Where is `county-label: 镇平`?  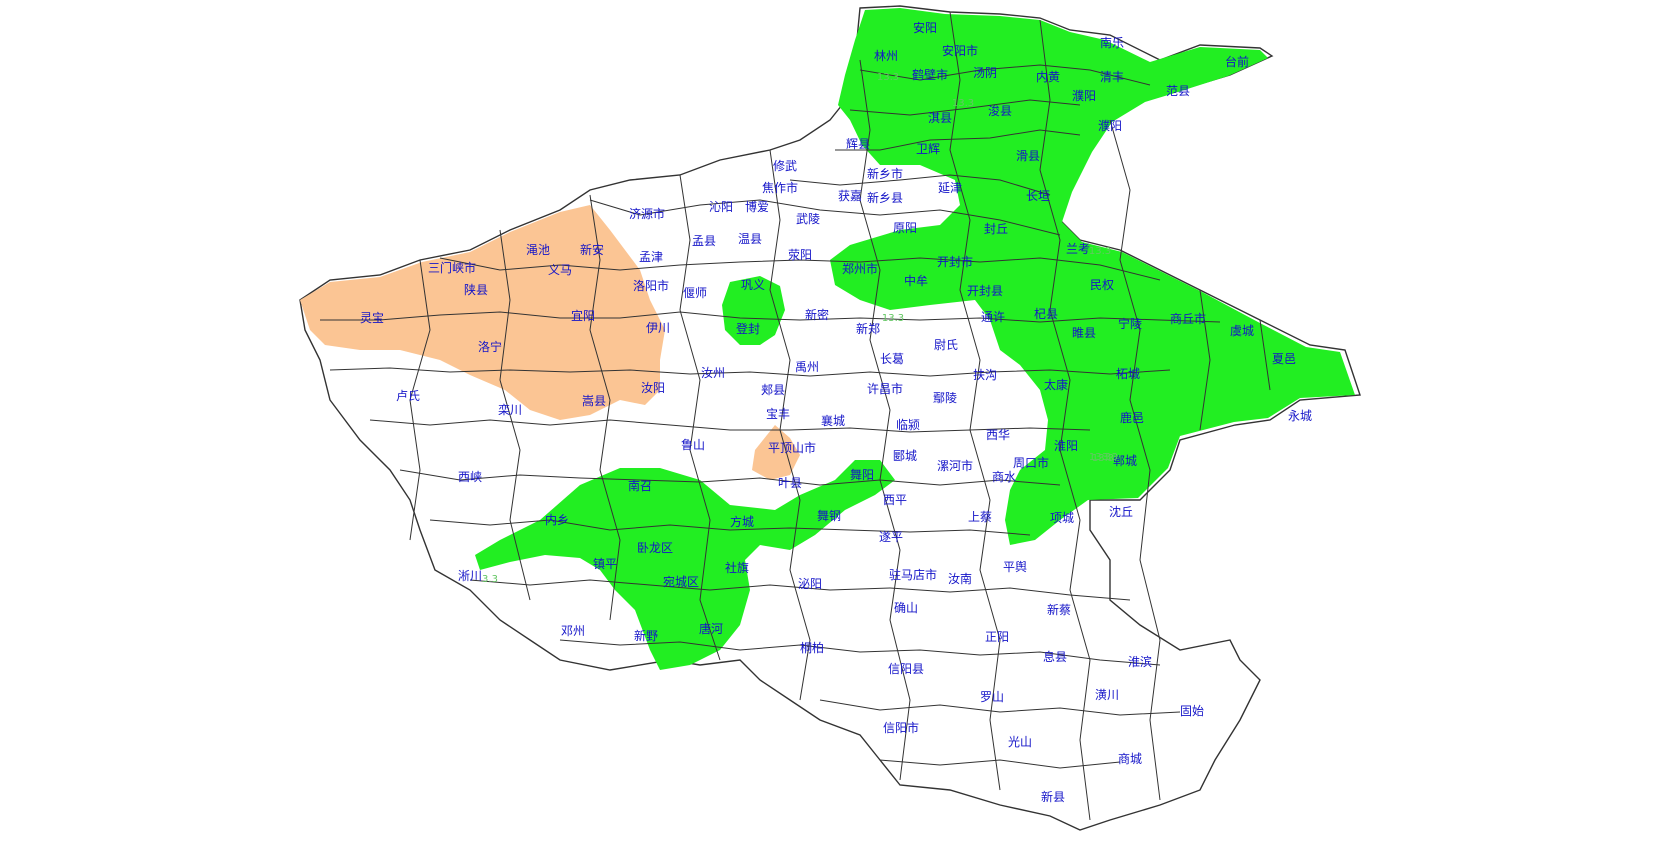
county-label: 镇平 is located at coordinates (605, 564).